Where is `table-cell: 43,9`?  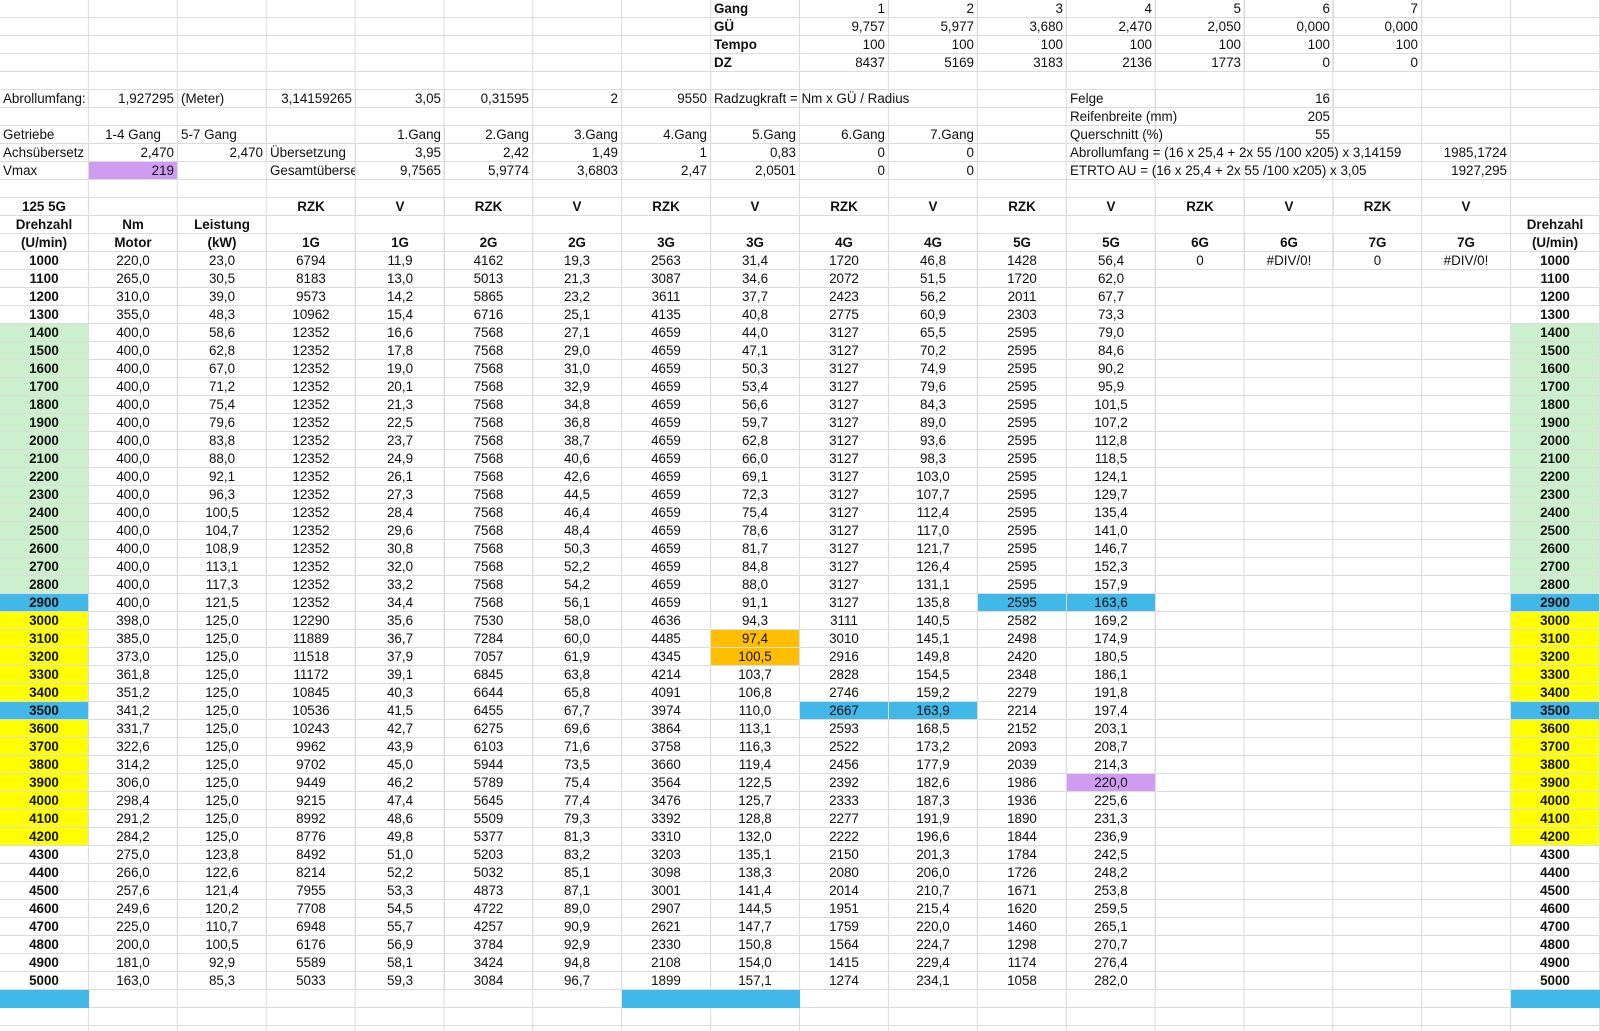
table-cell: 43,9 is located at coordinates (400, 747).